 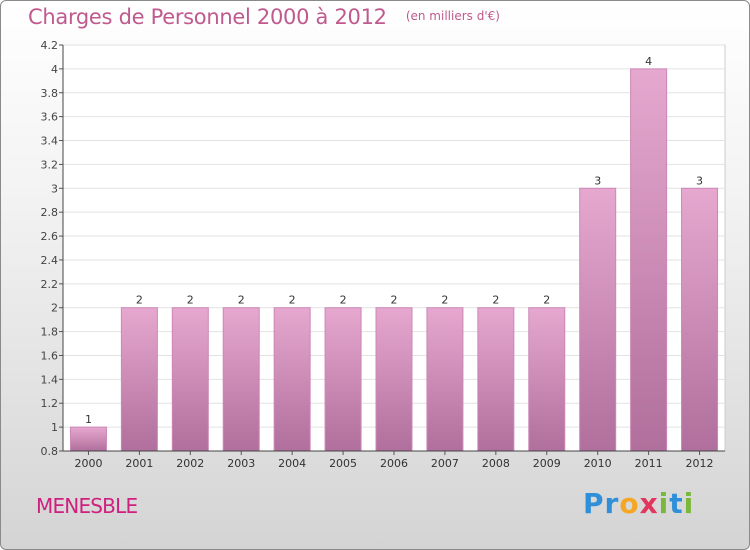 I want to click on y-tick-label: 4.2, so click(x=50, y=45).